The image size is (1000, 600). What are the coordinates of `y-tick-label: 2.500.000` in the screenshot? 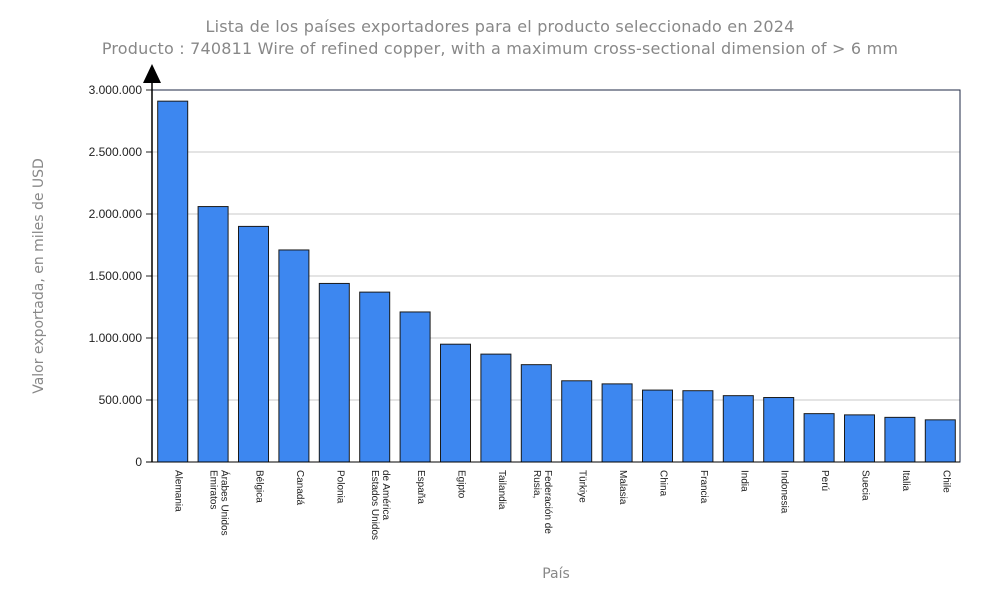 It's located at (116, 152).